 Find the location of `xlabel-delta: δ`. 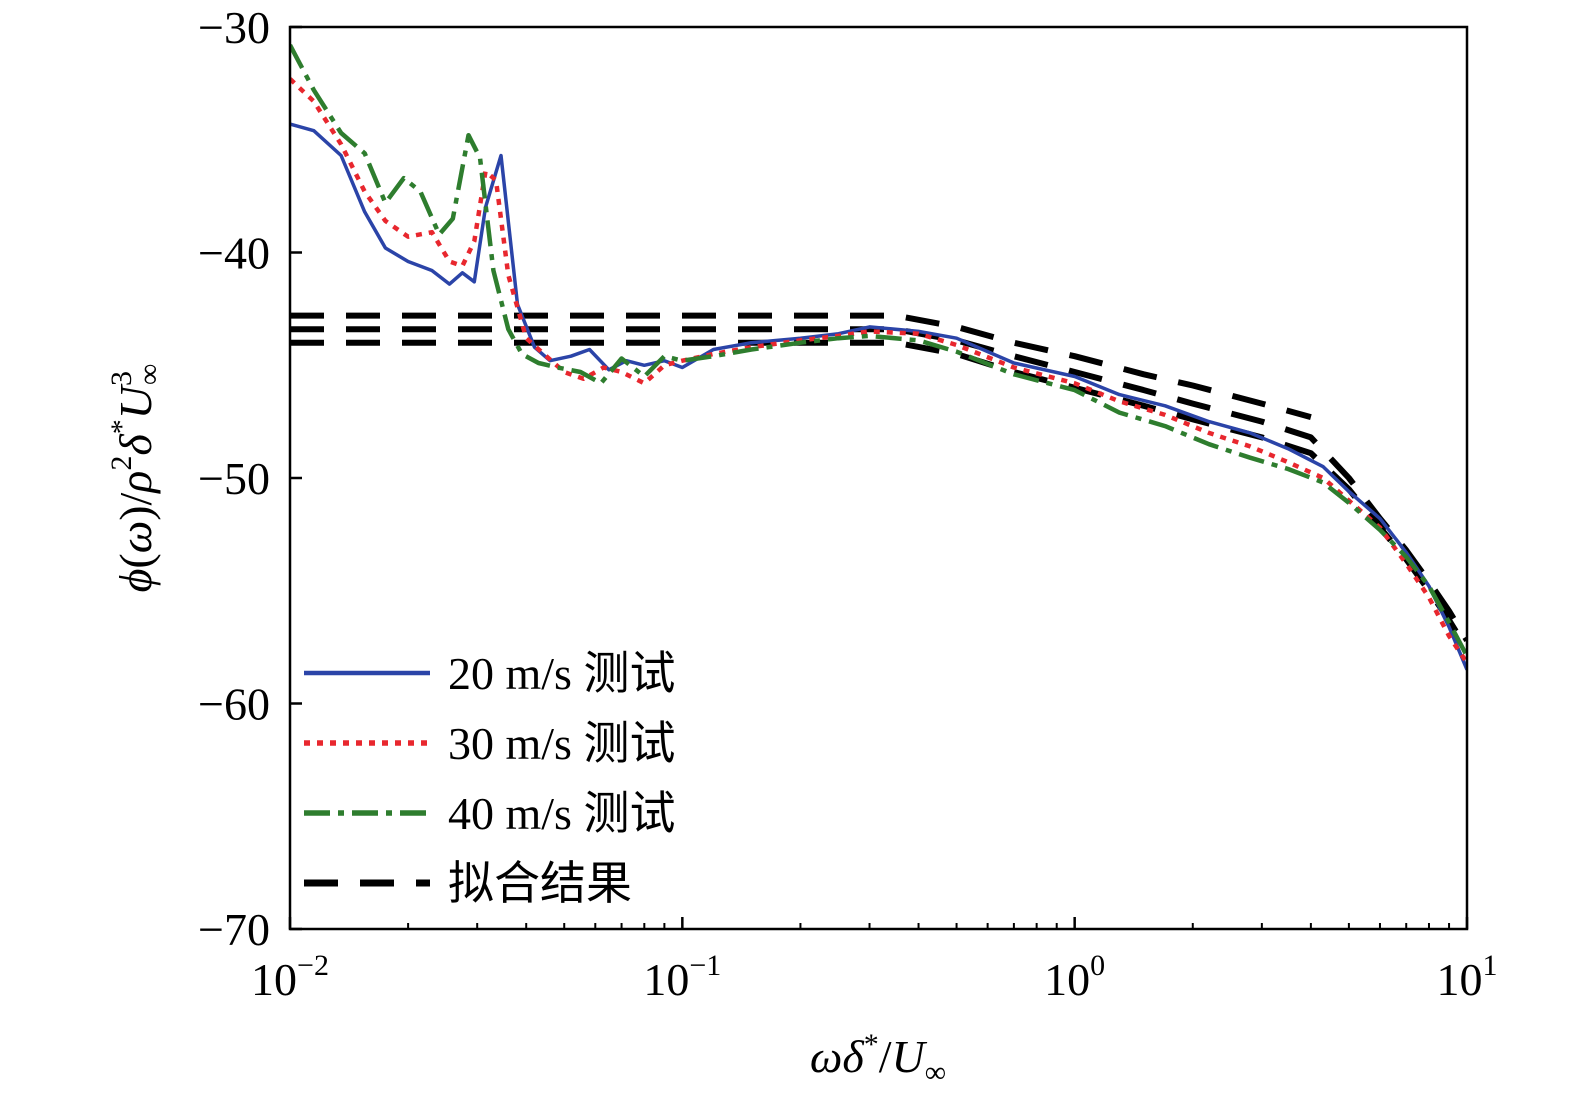

xlabel-delta: δ is located at coordinates (853, 1056).